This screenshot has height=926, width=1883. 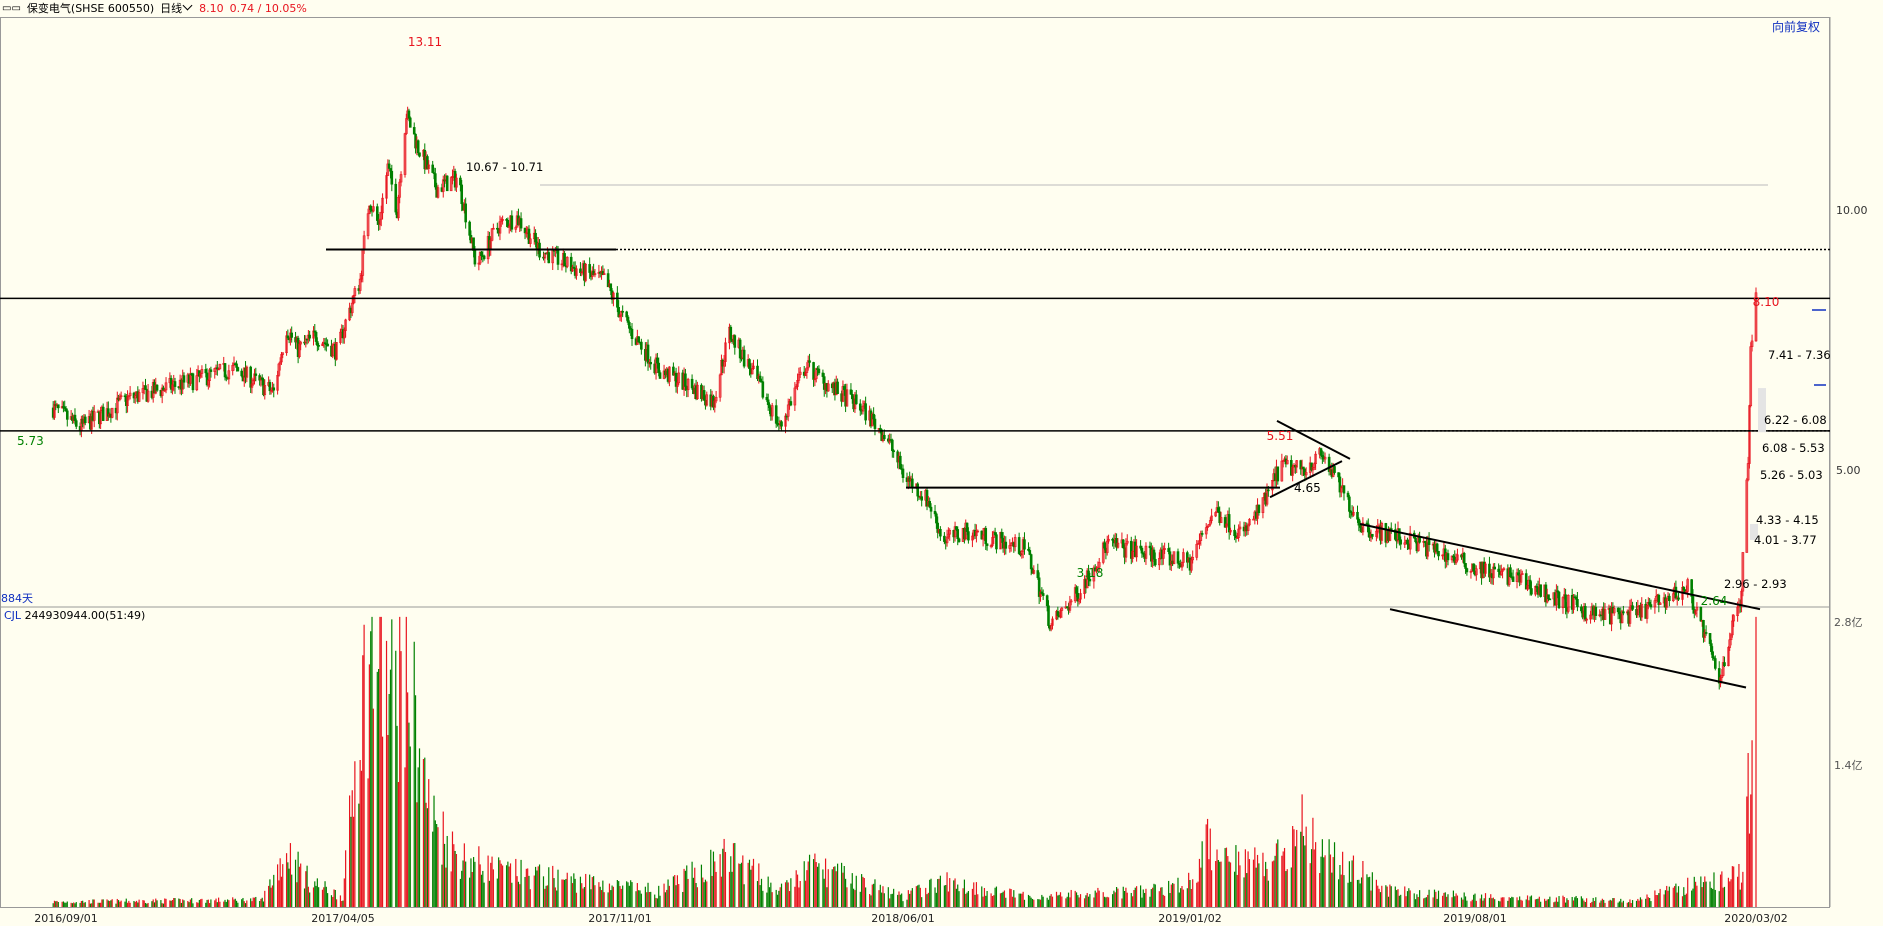 I want to click on channel-upper, so click(x=1560, y=566).